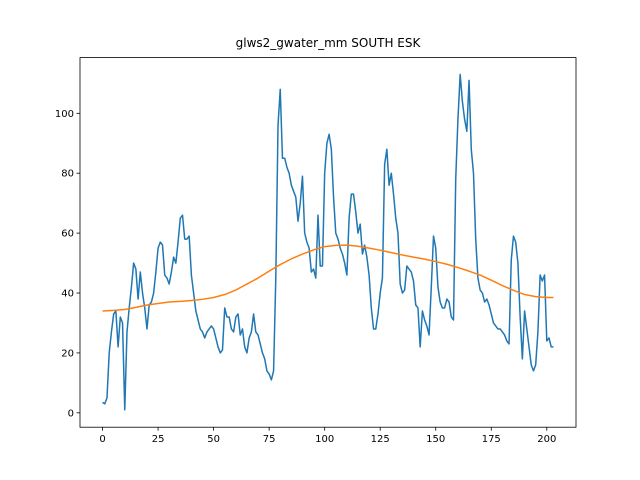  What do you see at coordinates (329, 43) in the screenshot?
I see `chart-title: glws2_gwater_mm SOUTH ESK` at bounding box center [329, 43].